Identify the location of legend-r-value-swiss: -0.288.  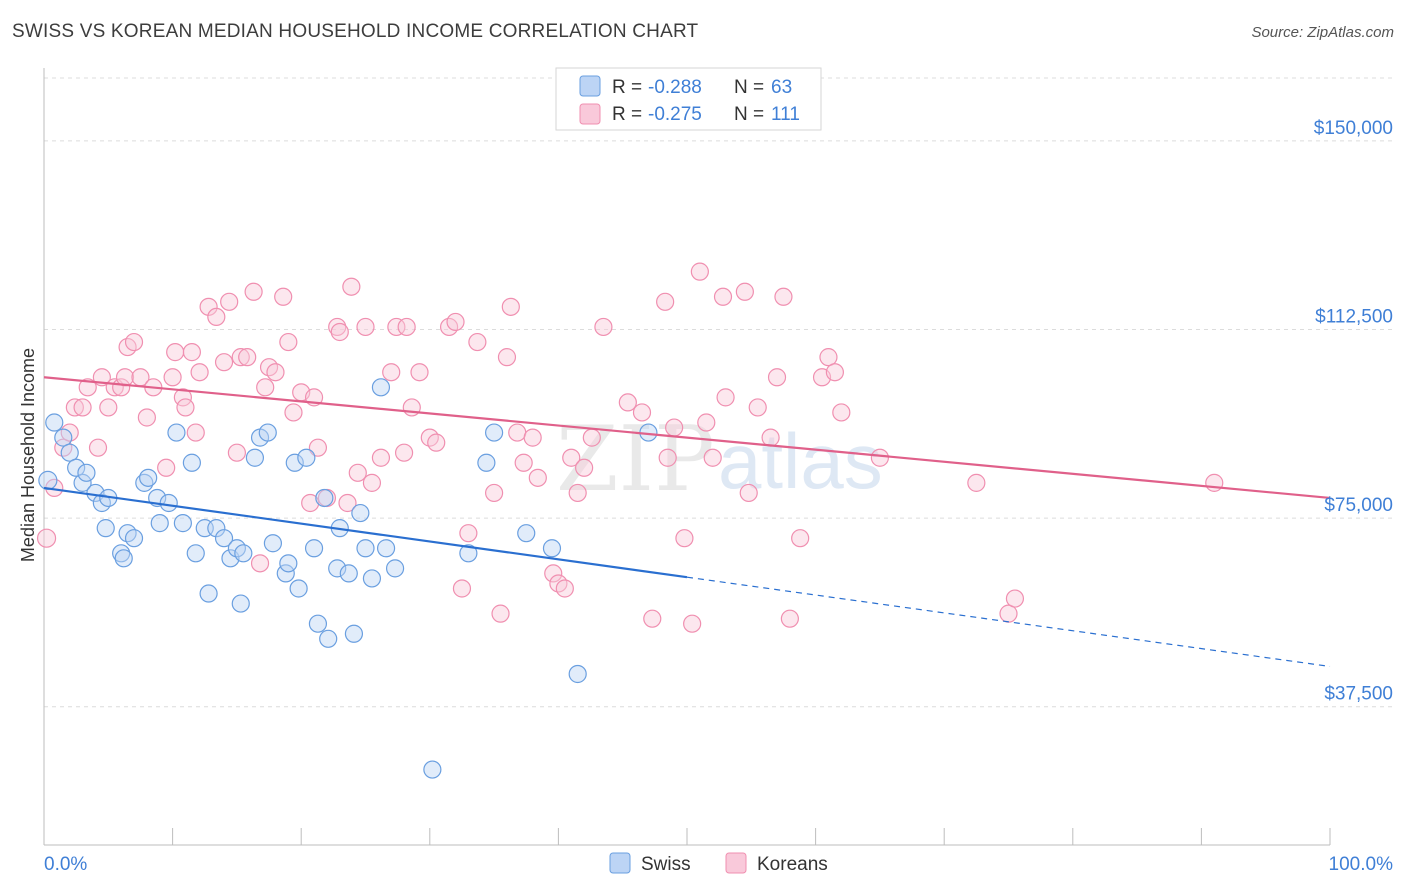
(675, 87).